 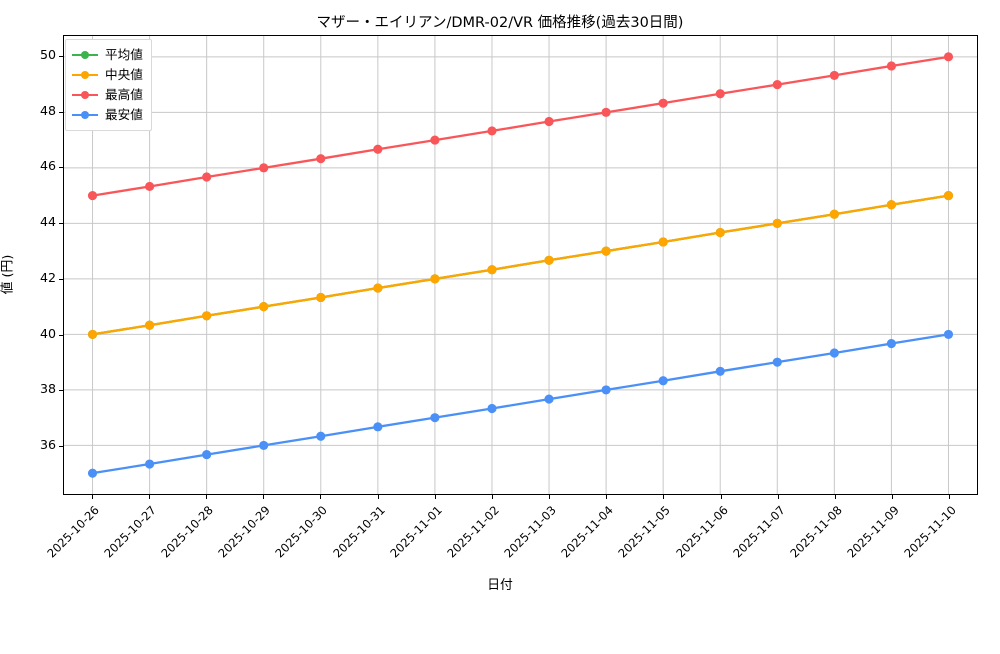 I want to click on legend-item-1: 平均値, so click(x=107, y=55).